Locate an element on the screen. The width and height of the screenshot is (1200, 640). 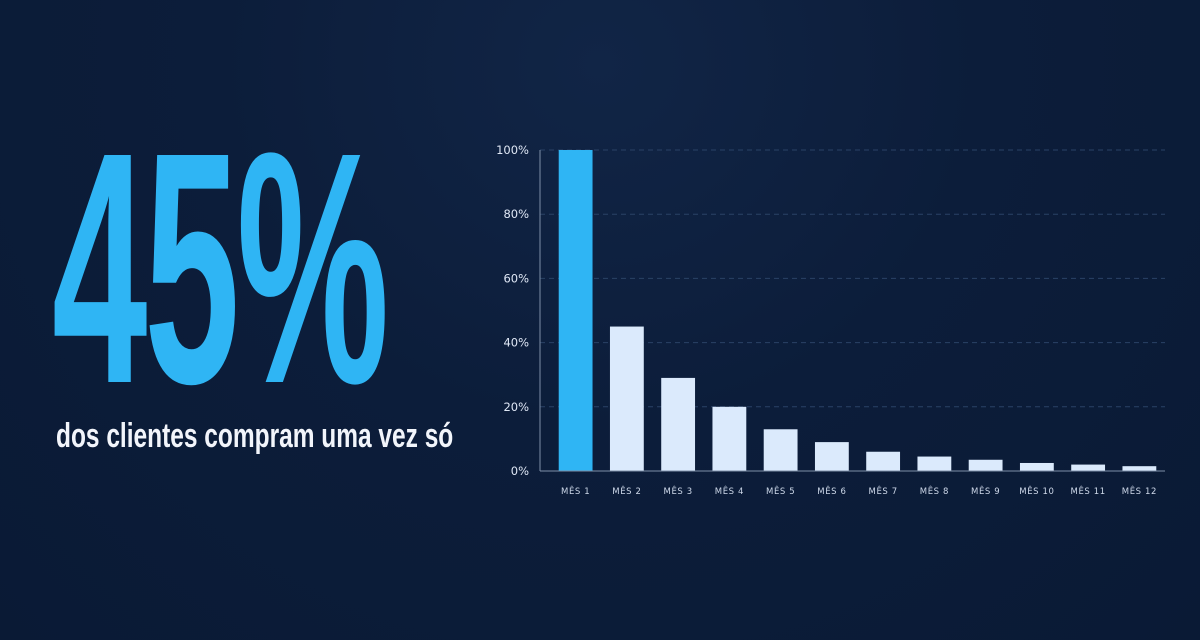
x-category-label: MÊS 4 is located at coordinates (729, 491).